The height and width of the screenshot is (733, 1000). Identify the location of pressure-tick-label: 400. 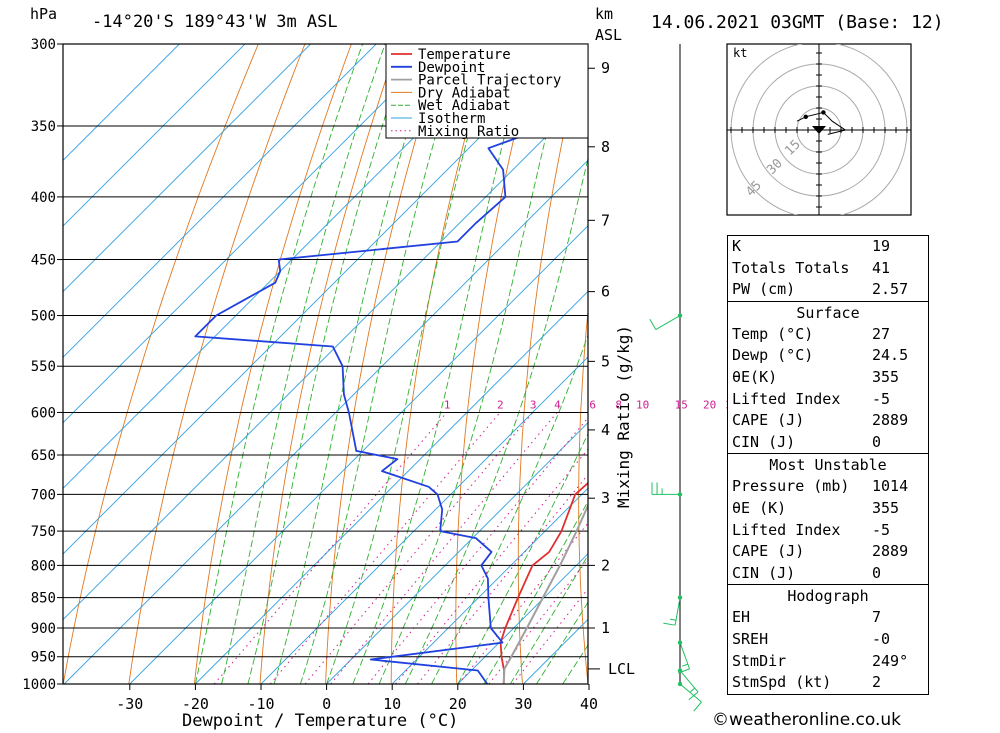
(43, 198).